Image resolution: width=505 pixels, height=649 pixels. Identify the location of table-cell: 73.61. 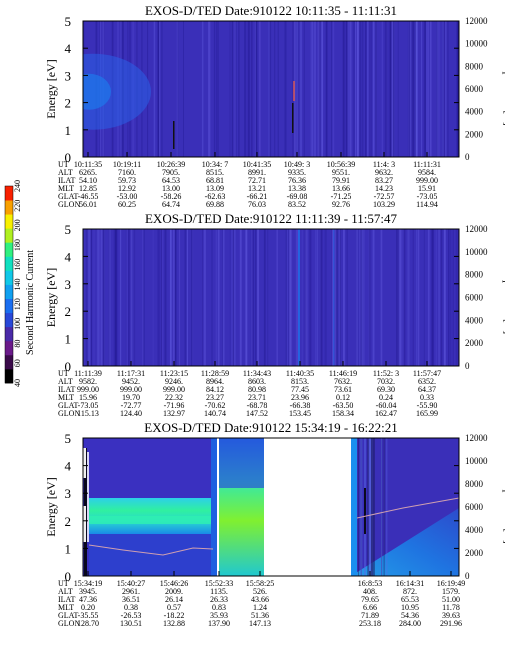
(343, 389).